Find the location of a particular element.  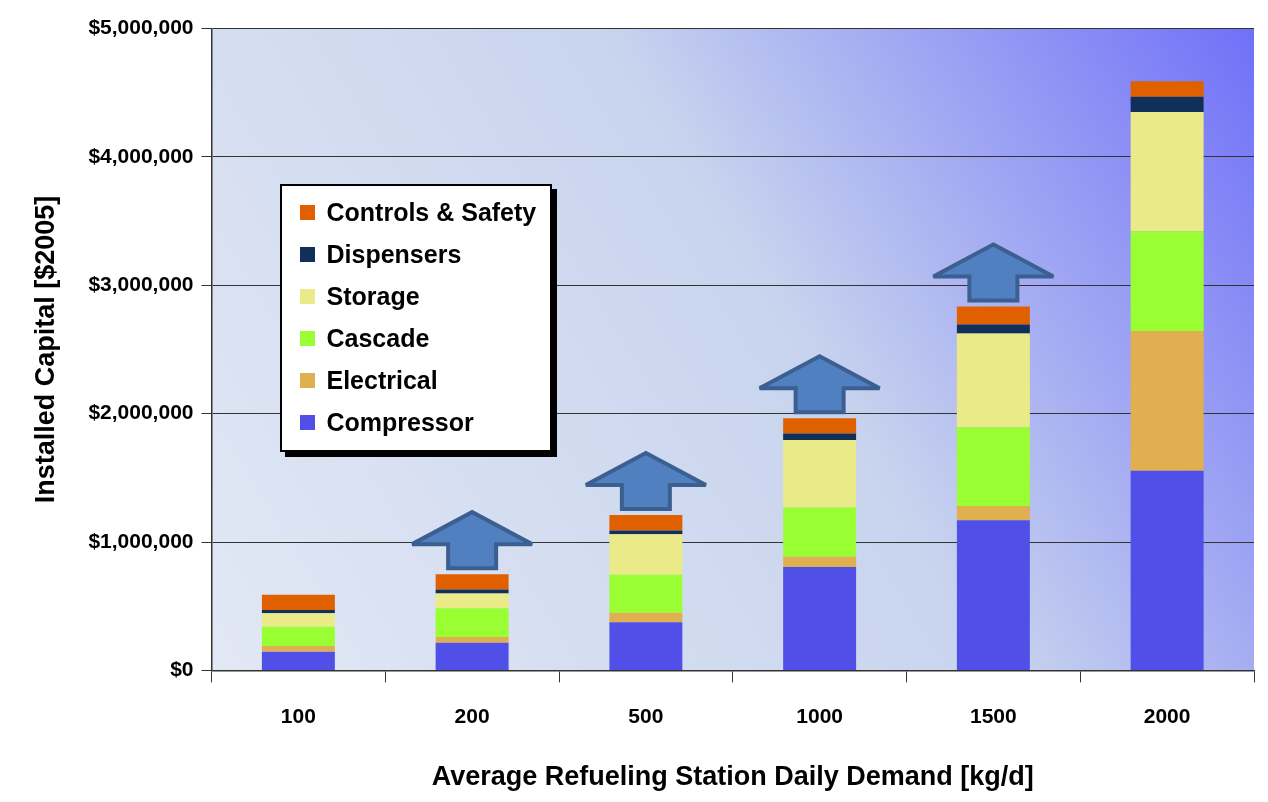

x-tick-label: 100 is located at coordinates (298, 715).